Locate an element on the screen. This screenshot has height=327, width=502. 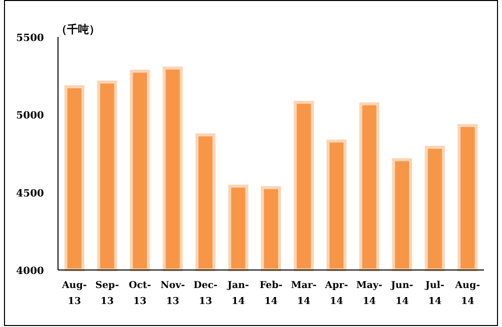
y-tick-label: 4500 is located at coordinates (30, 194).